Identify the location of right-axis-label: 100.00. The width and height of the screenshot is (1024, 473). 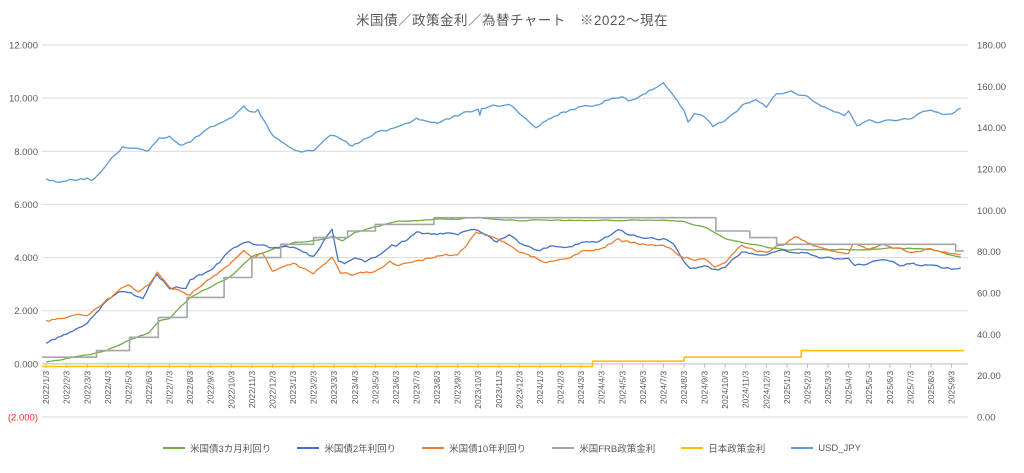
(991, 211).